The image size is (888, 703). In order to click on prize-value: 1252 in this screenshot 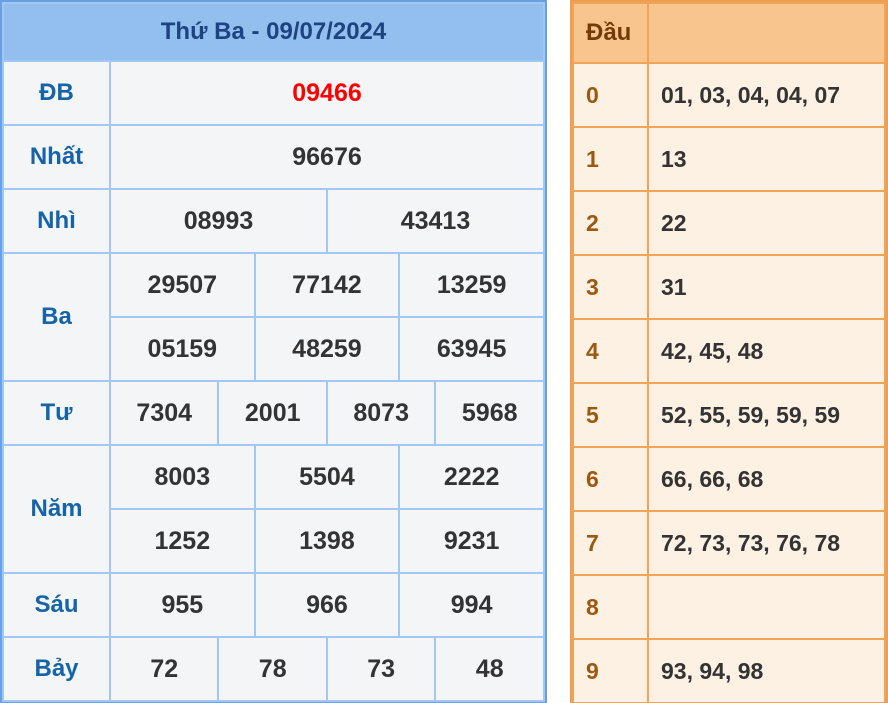, I will do `click(182, 541)`.